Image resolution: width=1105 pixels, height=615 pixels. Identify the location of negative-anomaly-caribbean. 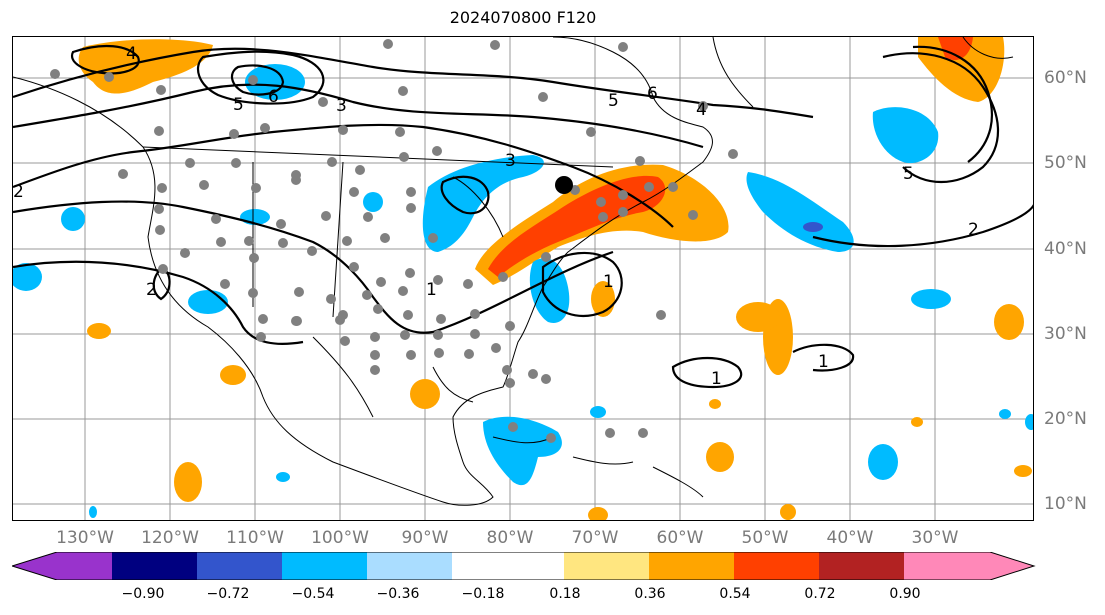
(522, 451).